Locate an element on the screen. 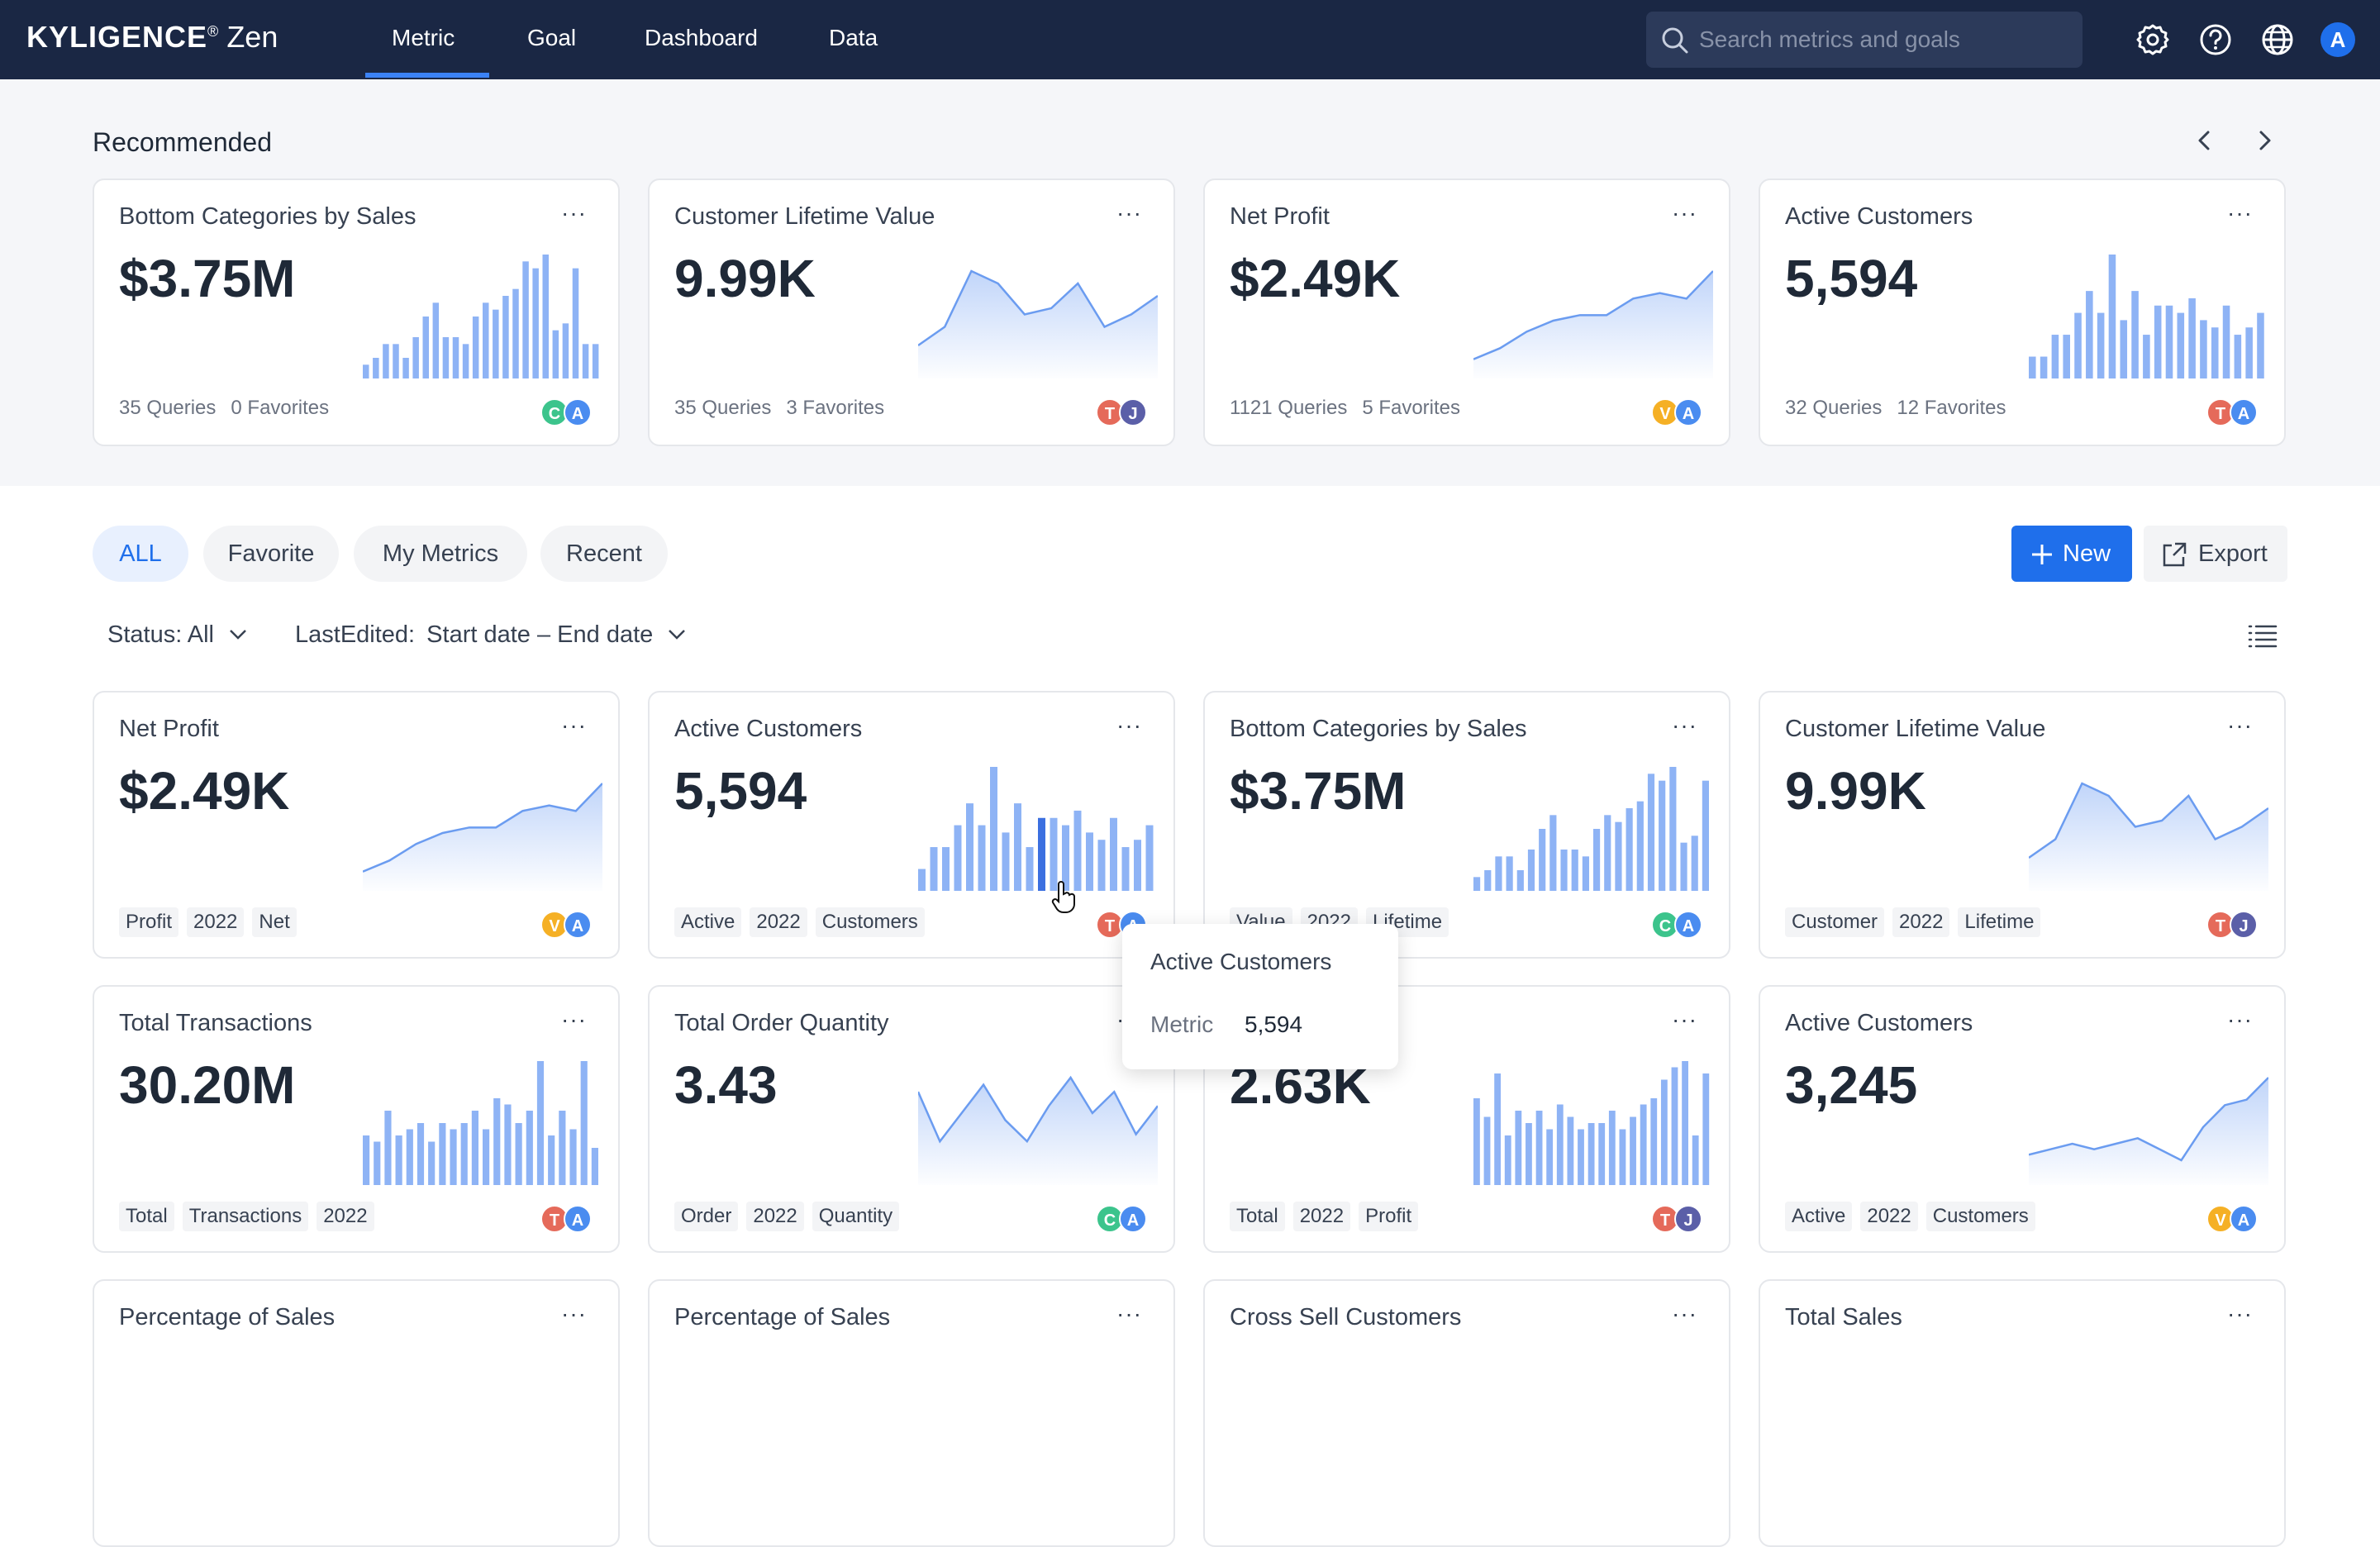 The height and width of the screenshot is (1547, 2380). nav-dashboard: Dashboard is located at coordinates (701, 37).